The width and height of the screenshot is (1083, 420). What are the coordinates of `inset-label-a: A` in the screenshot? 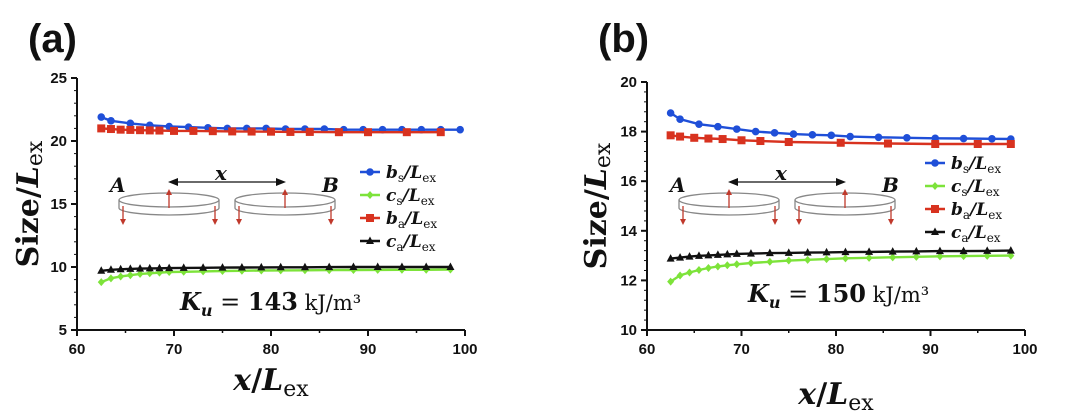 It's located at (677, 185).